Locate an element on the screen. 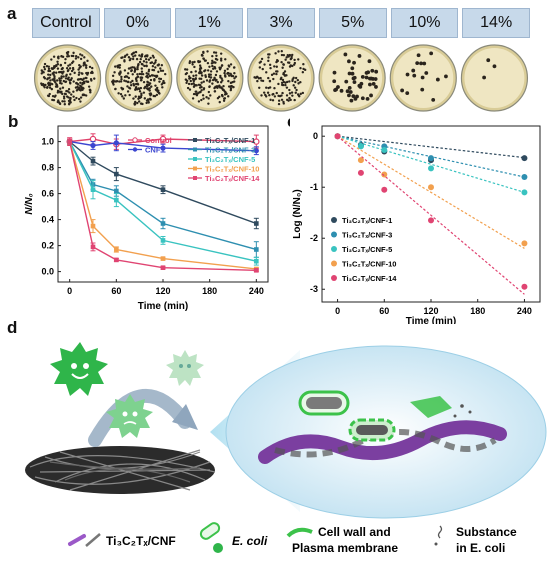  petri-dish-row is located at coordinates (281, 78).